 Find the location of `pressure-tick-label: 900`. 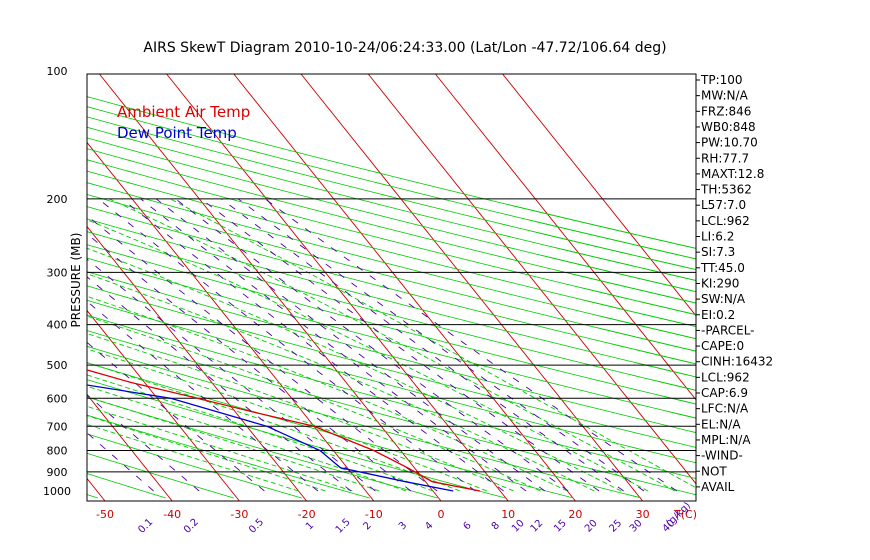

pressure-tick-label: 900 is located at coordinates (57, 472).